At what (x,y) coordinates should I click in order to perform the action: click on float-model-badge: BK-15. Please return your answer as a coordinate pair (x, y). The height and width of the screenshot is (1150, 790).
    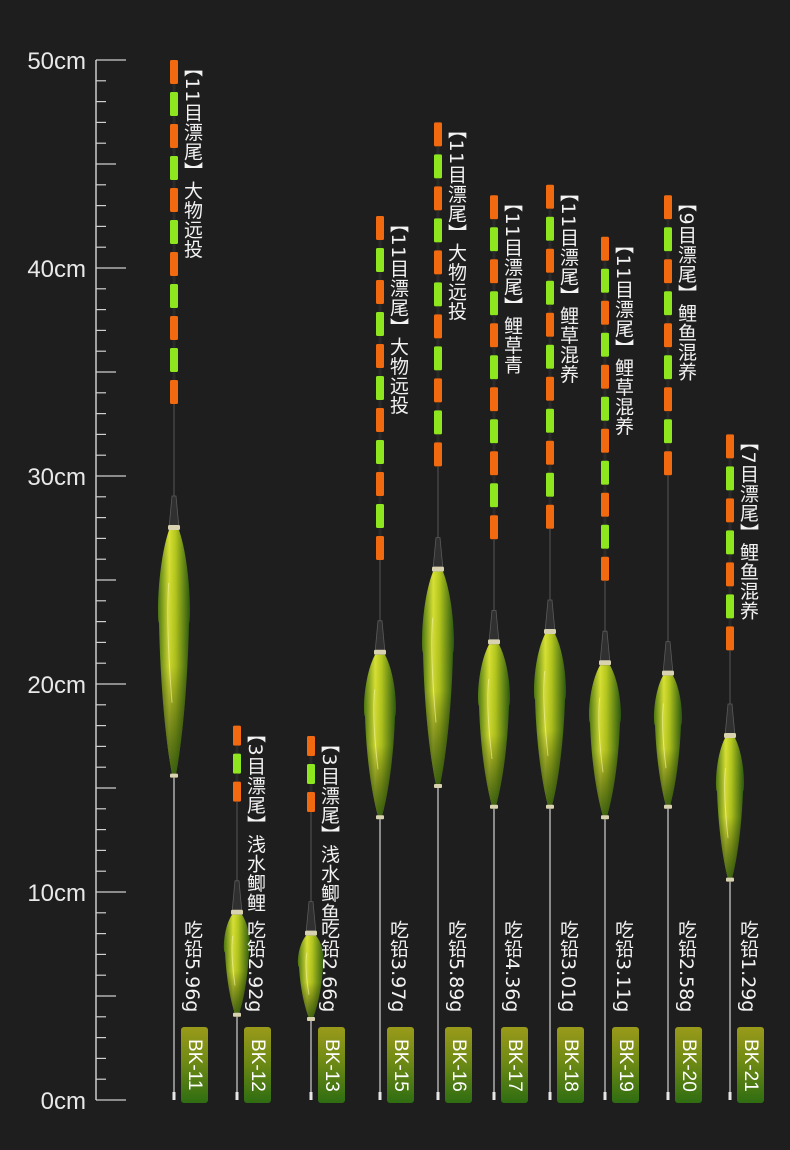
    Looking at the image, I should click on (400, 1065).